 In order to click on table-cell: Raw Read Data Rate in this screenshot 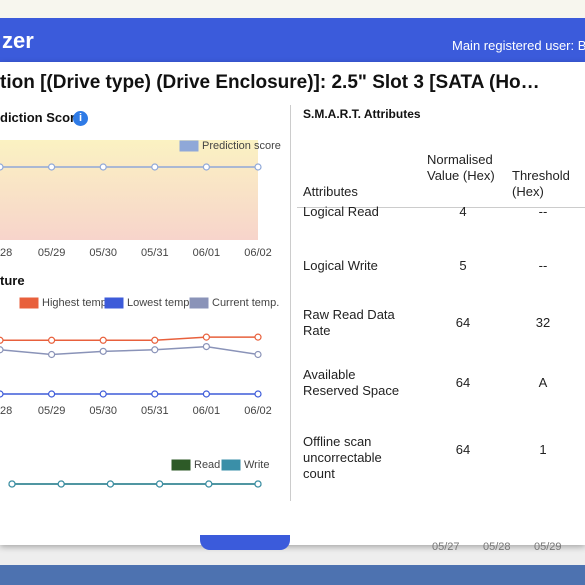, I will do `click(349, 322)`.